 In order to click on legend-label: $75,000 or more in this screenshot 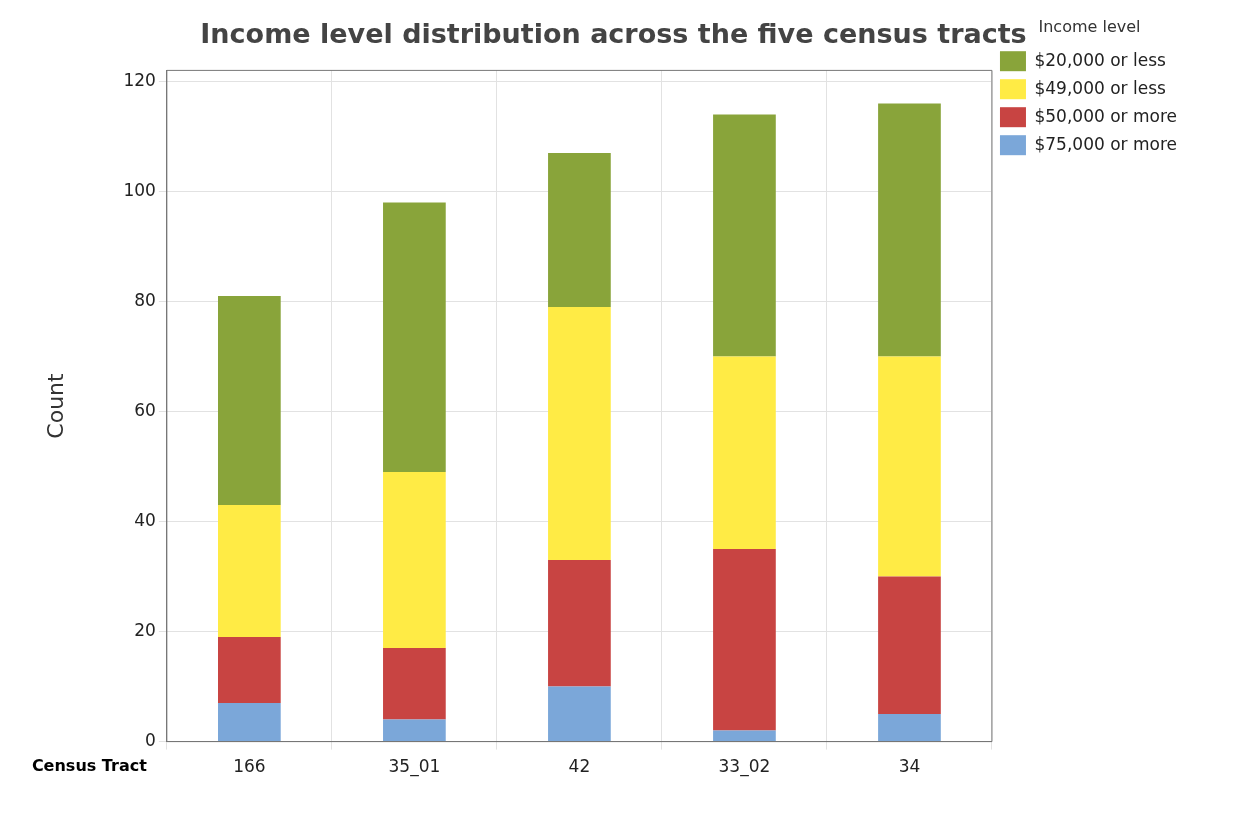, I will do `click(1106, 143)`.